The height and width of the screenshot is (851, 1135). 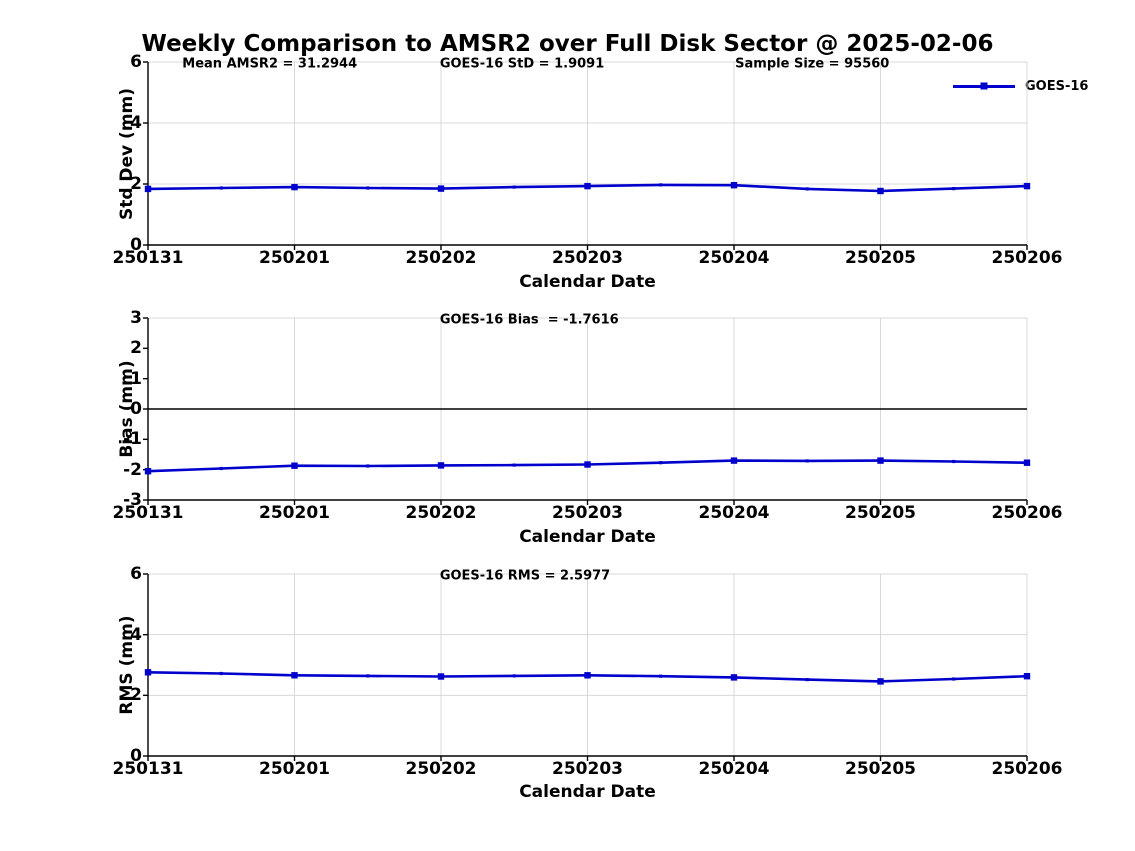 What do you see at coordinates (127, 154) in the screenshot?
I see `stddev-y-axis-label: Std Dev (mm)` at bounding box center [127, 154].